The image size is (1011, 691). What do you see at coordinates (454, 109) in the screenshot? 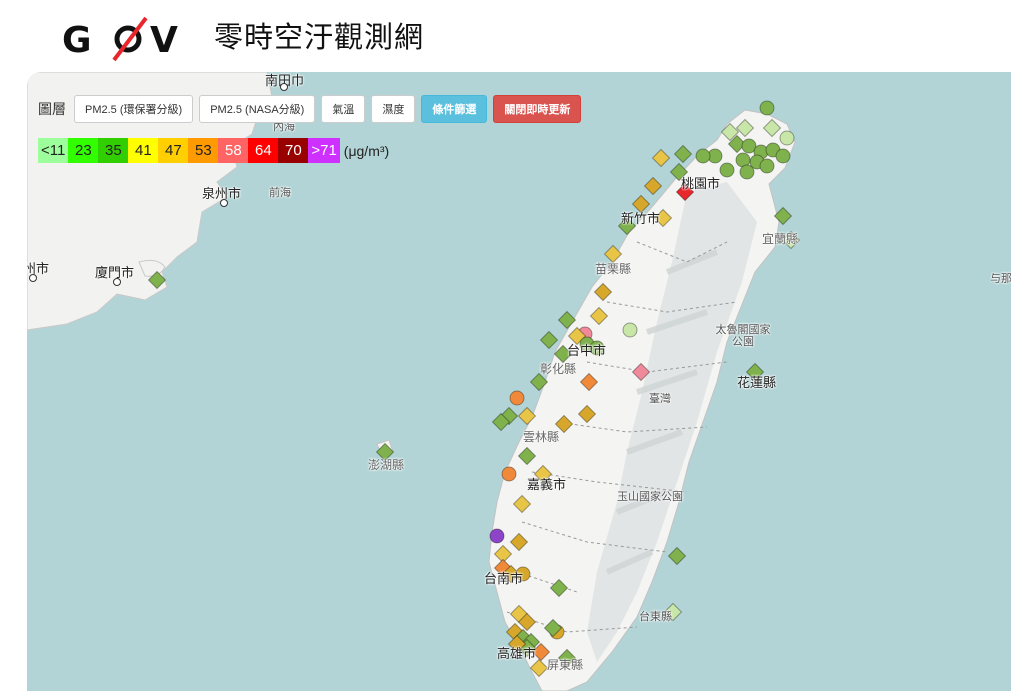
I see `filter-button: 條件篩選` at bounding box center [454, 109].